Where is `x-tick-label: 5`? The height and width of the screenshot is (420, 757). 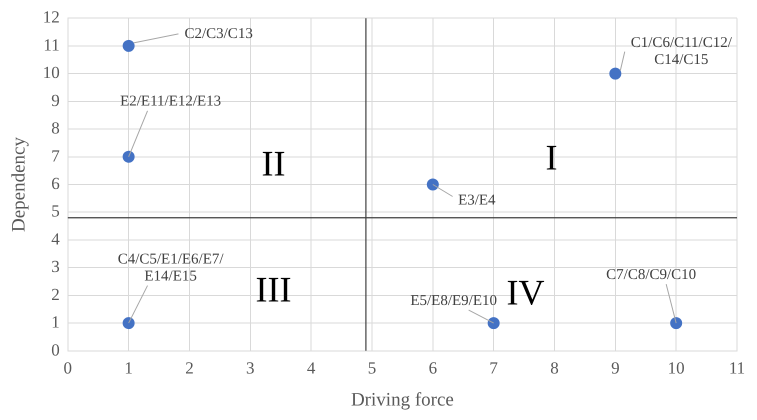
x-tick-label: 5 is located at coordinates (372, 368).